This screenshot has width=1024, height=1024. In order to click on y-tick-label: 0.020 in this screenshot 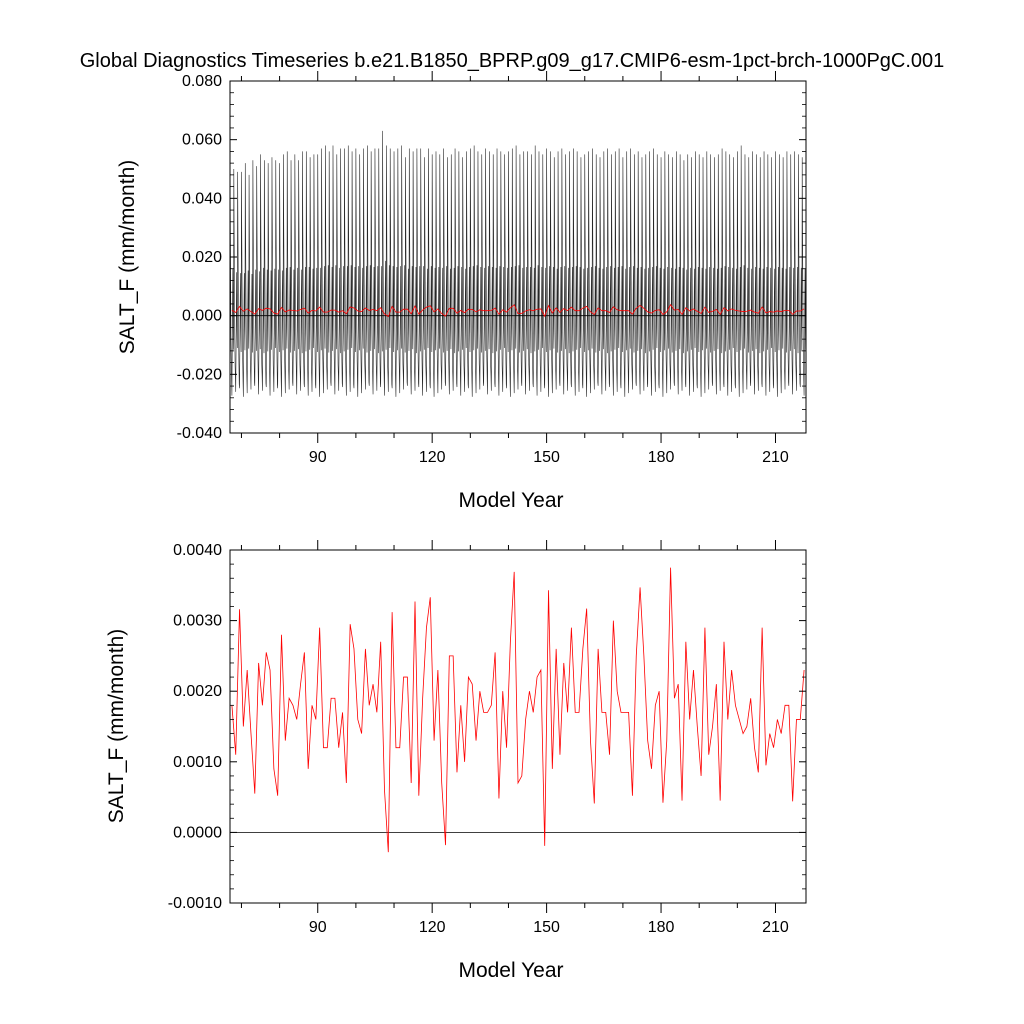, I will do `click(202, 257)`.